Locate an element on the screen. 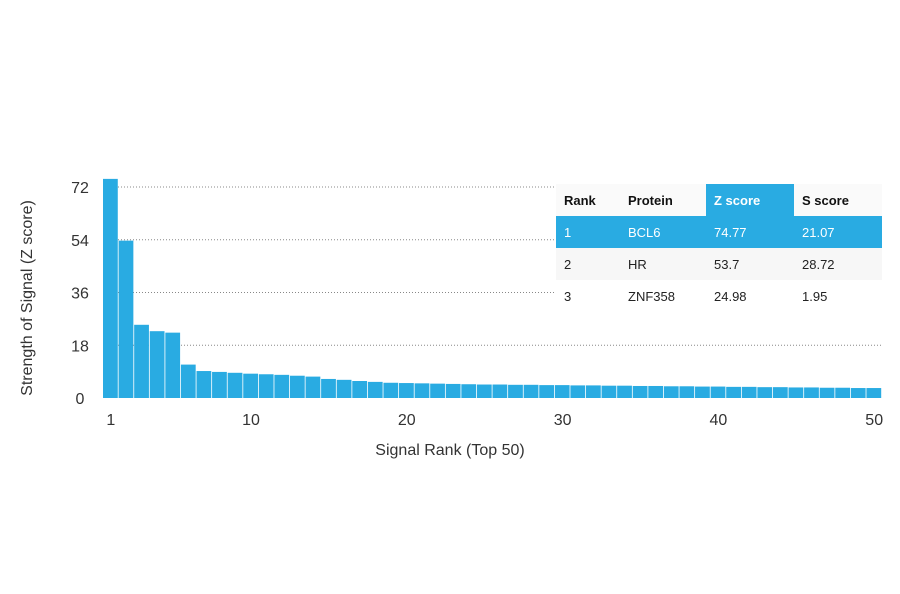 The image size is (900, 594). y-tick-label: 72 is located at coordinates (80, 188).